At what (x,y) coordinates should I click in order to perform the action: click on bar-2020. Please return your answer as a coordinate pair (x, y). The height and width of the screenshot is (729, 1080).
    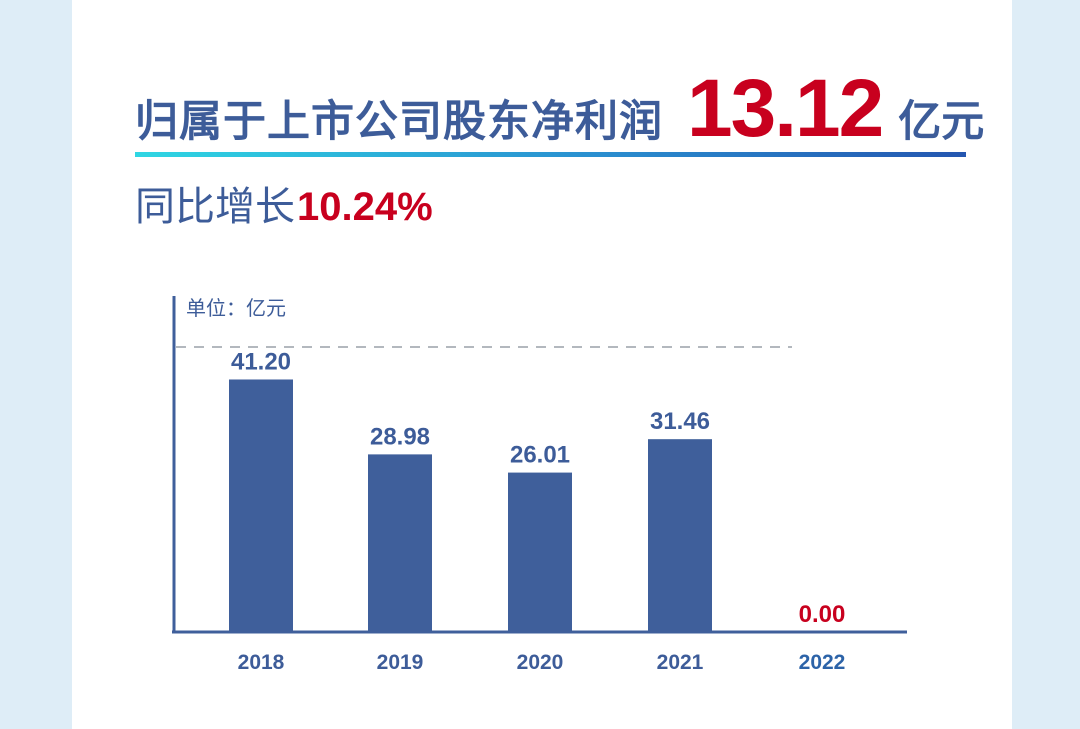
    Looking at the image, I should click on (540, 552).